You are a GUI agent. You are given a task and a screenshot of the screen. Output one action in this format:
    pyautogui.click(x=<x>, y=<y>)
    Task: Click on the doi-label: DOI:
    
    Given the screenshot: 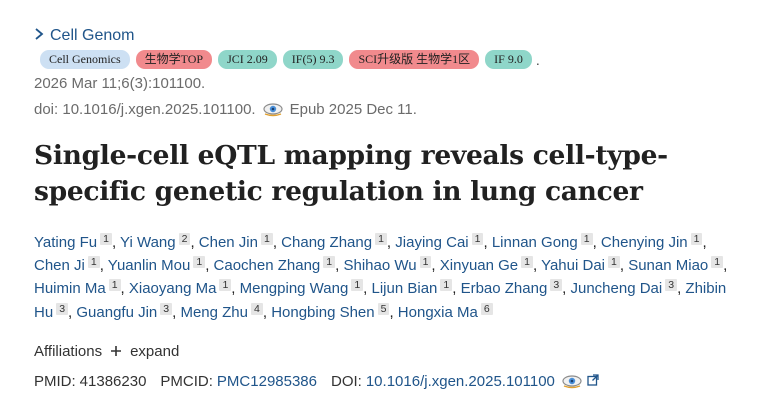 What is the action you would take?
    pyautogui.click(x=346, y=381)
    